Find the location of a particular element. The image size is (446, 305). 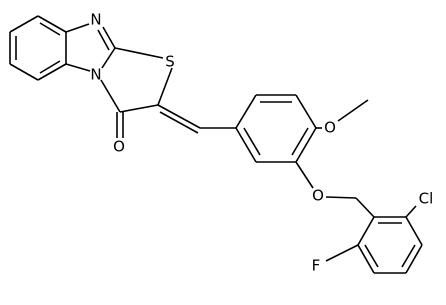

atom-label: Cl is located at coordinates (426, 199).